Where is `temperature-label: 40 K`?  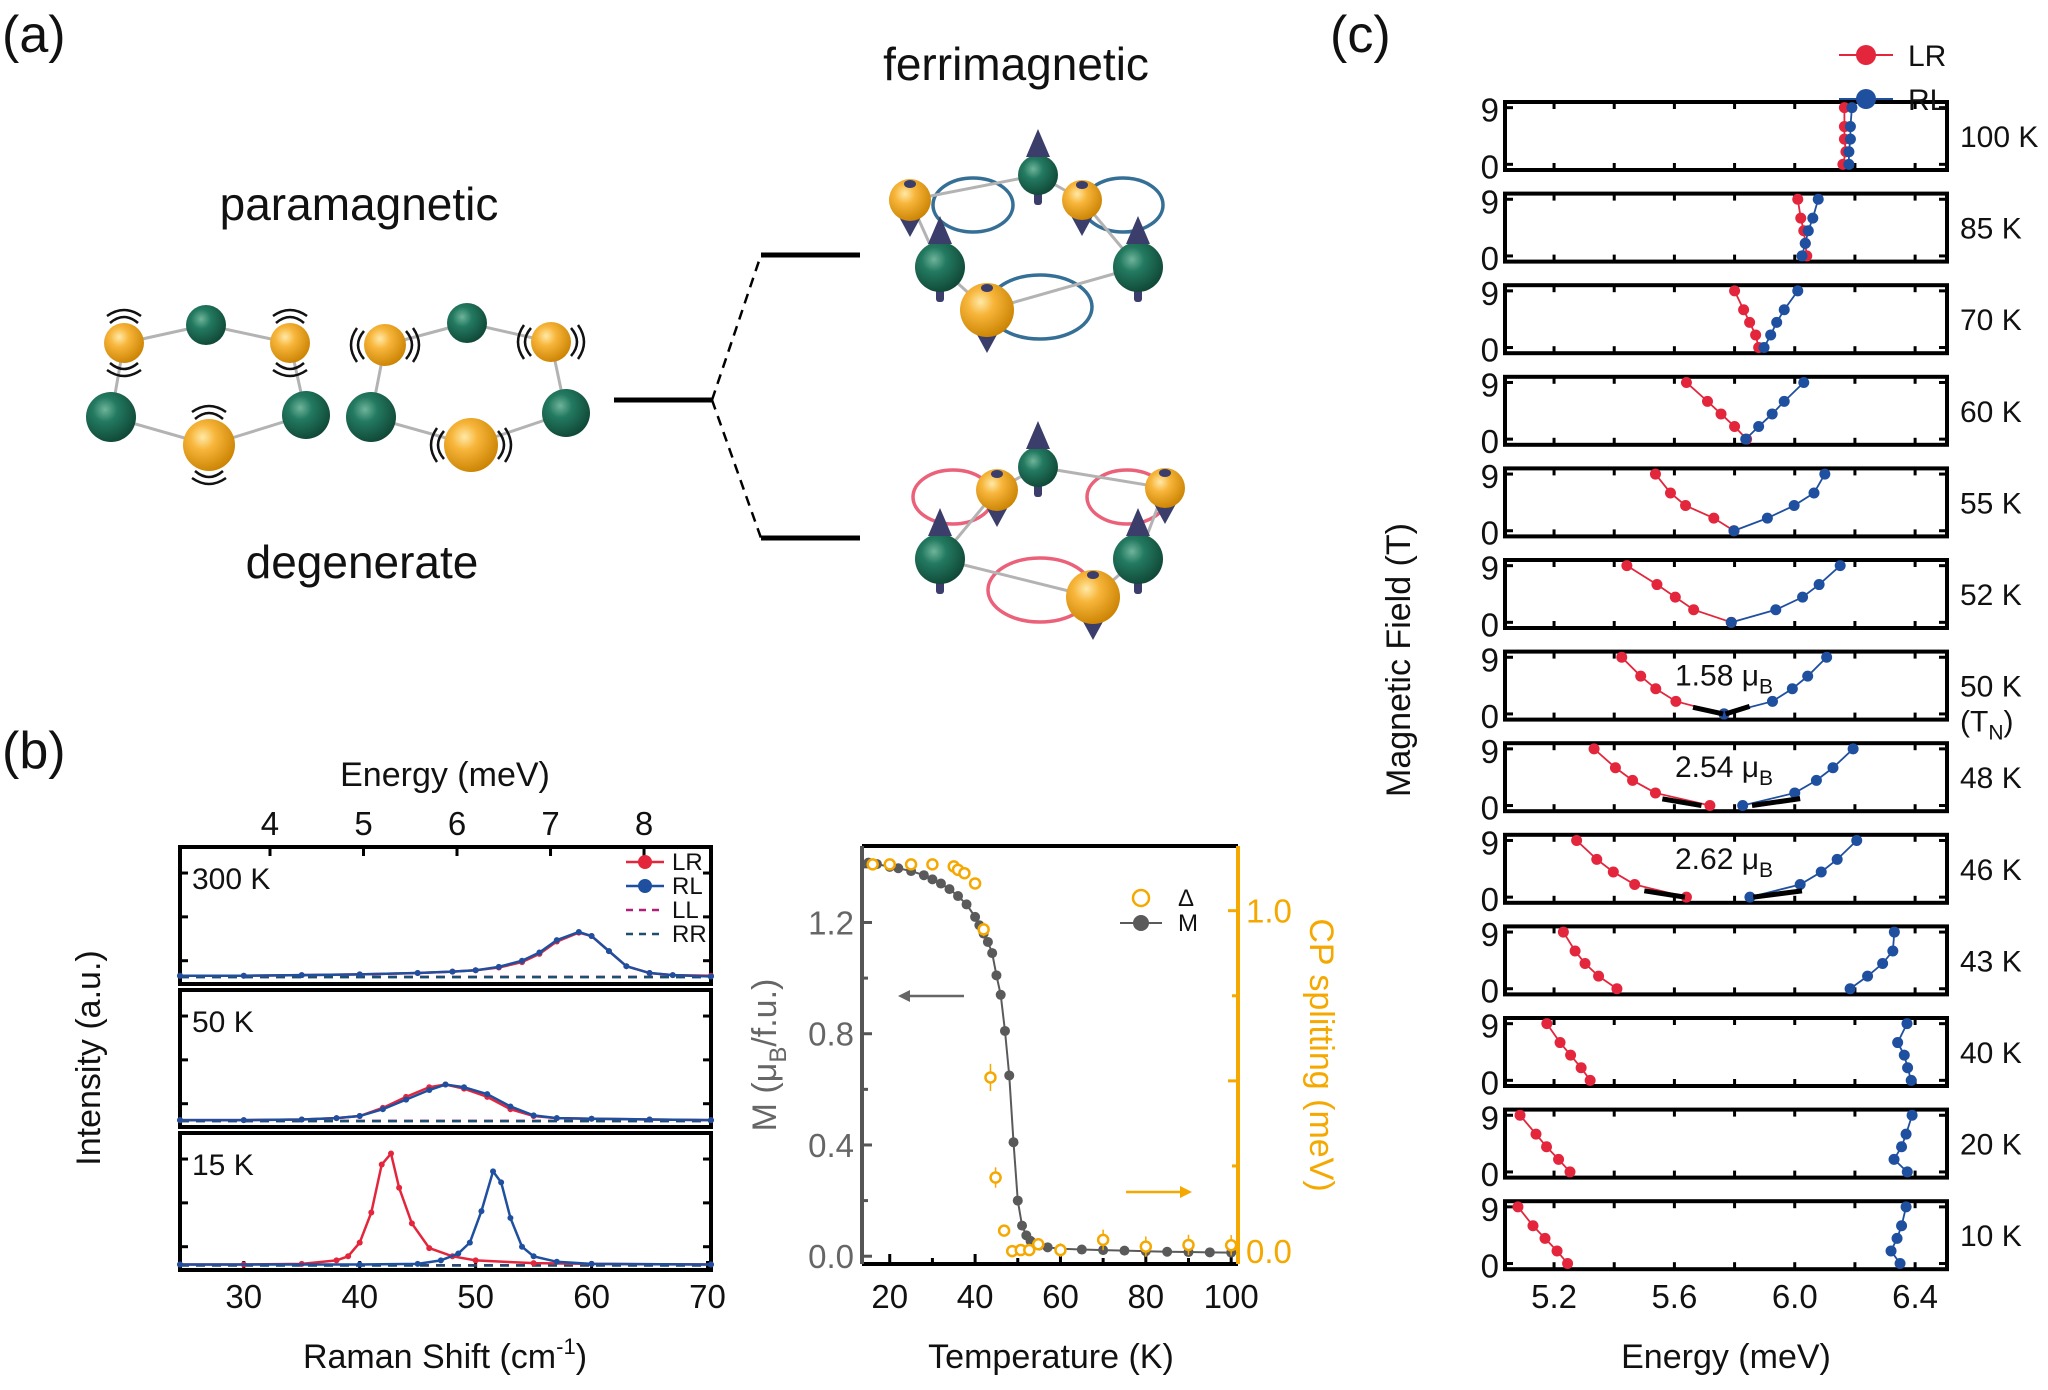
temperature-label: 40 K is located at coordinates (1991, 1053).